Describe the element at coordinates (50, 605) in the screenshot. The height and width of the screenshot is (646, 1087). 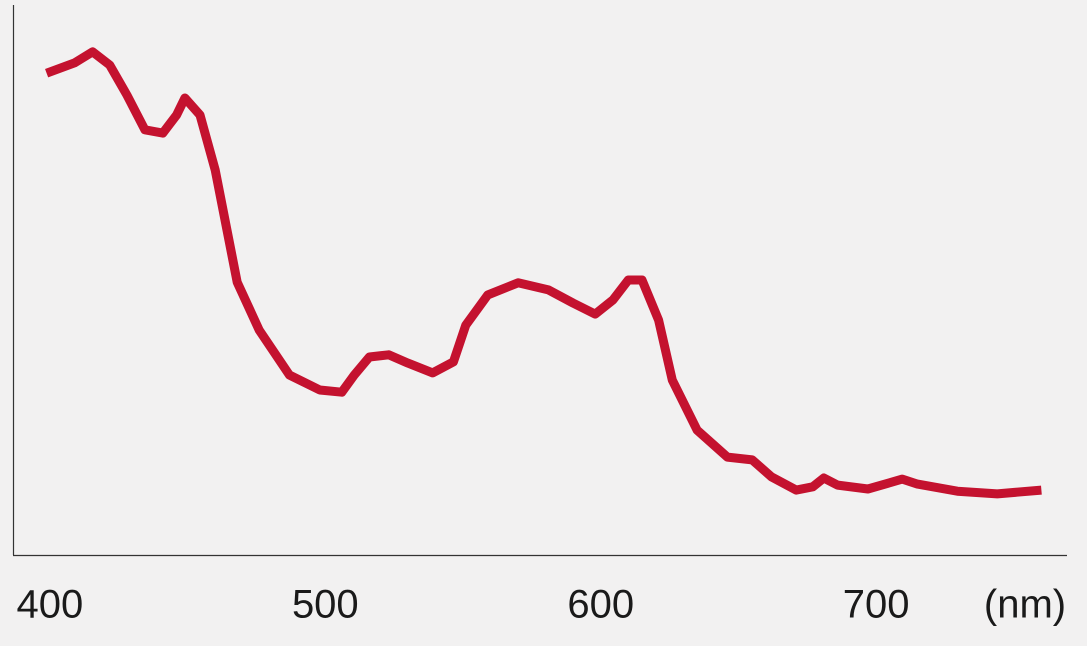
I see `x-tick-label: 400` at that location.